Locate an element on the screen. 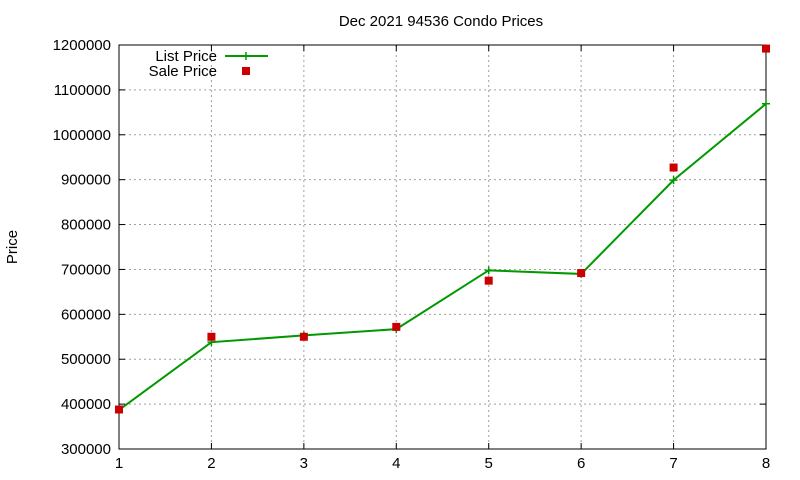 This screenshot has height=480, width=800. x-tick-label: 3 is located at coordinates (304, 463).